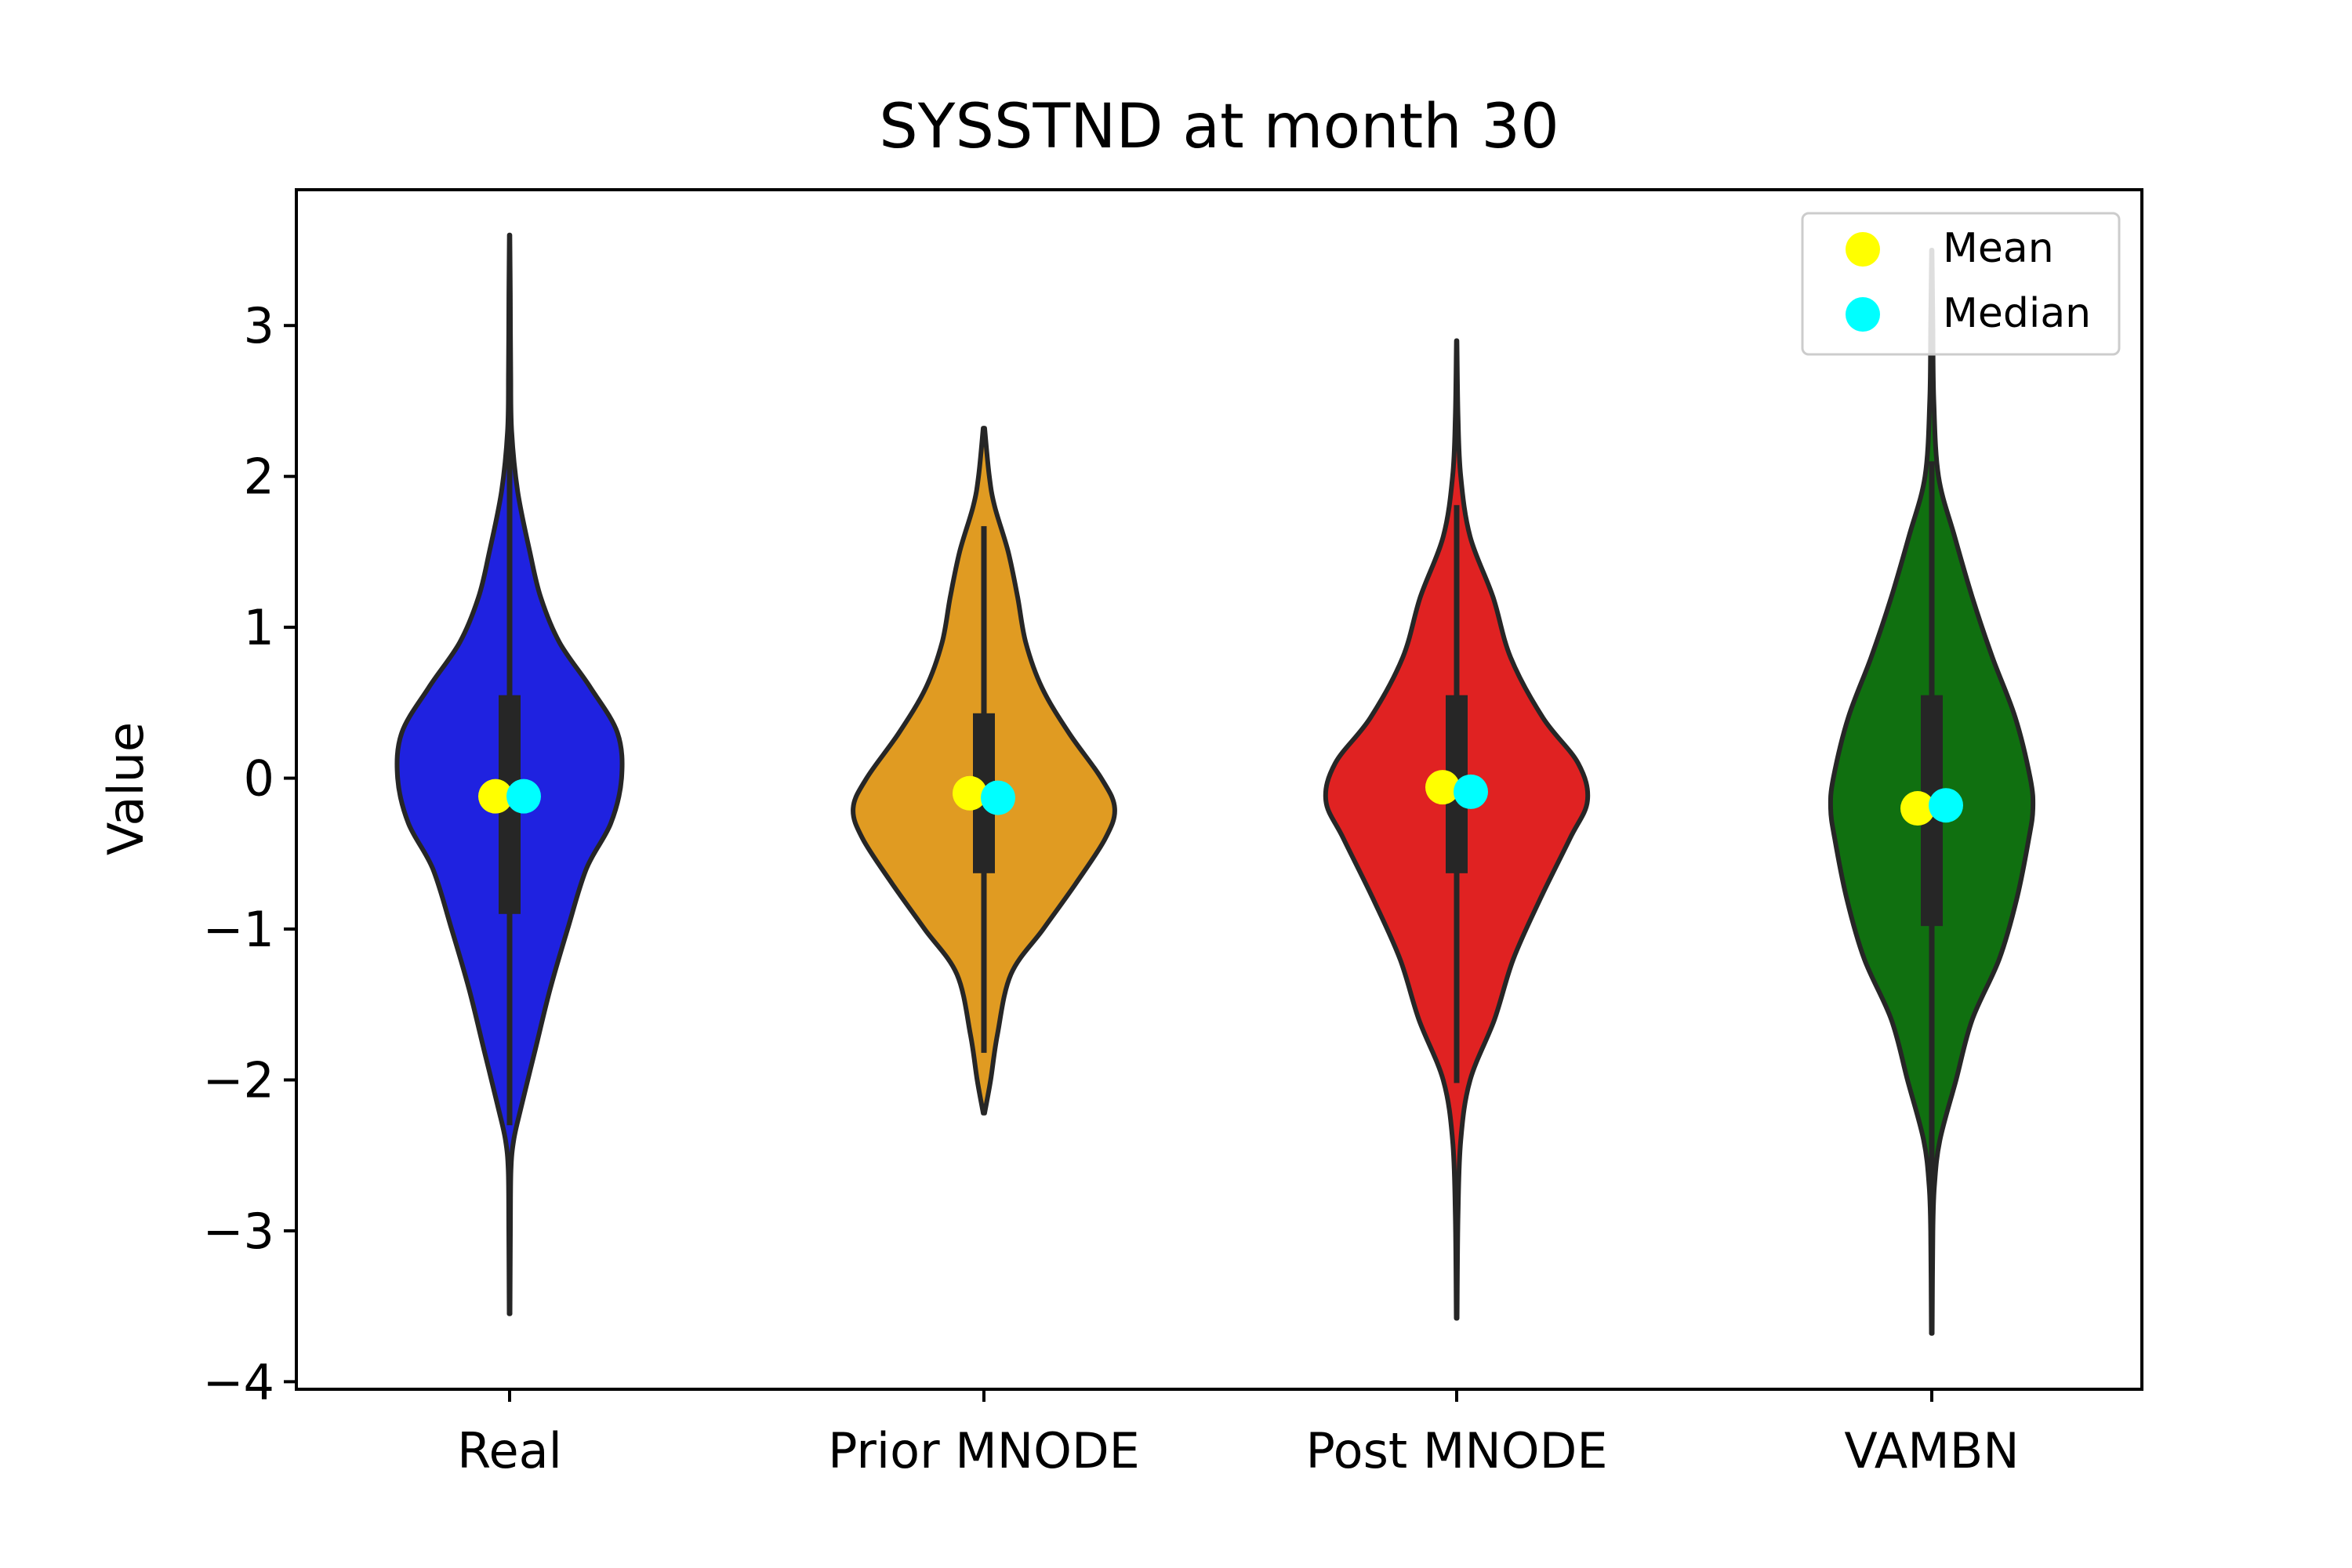 Image resolution: width=2352 pixels, height=1568 pixels. What do you see at coordinates (259, 627) in the screenshot?
I see `y-tick-label: 1` at bounding box center [259, 627].